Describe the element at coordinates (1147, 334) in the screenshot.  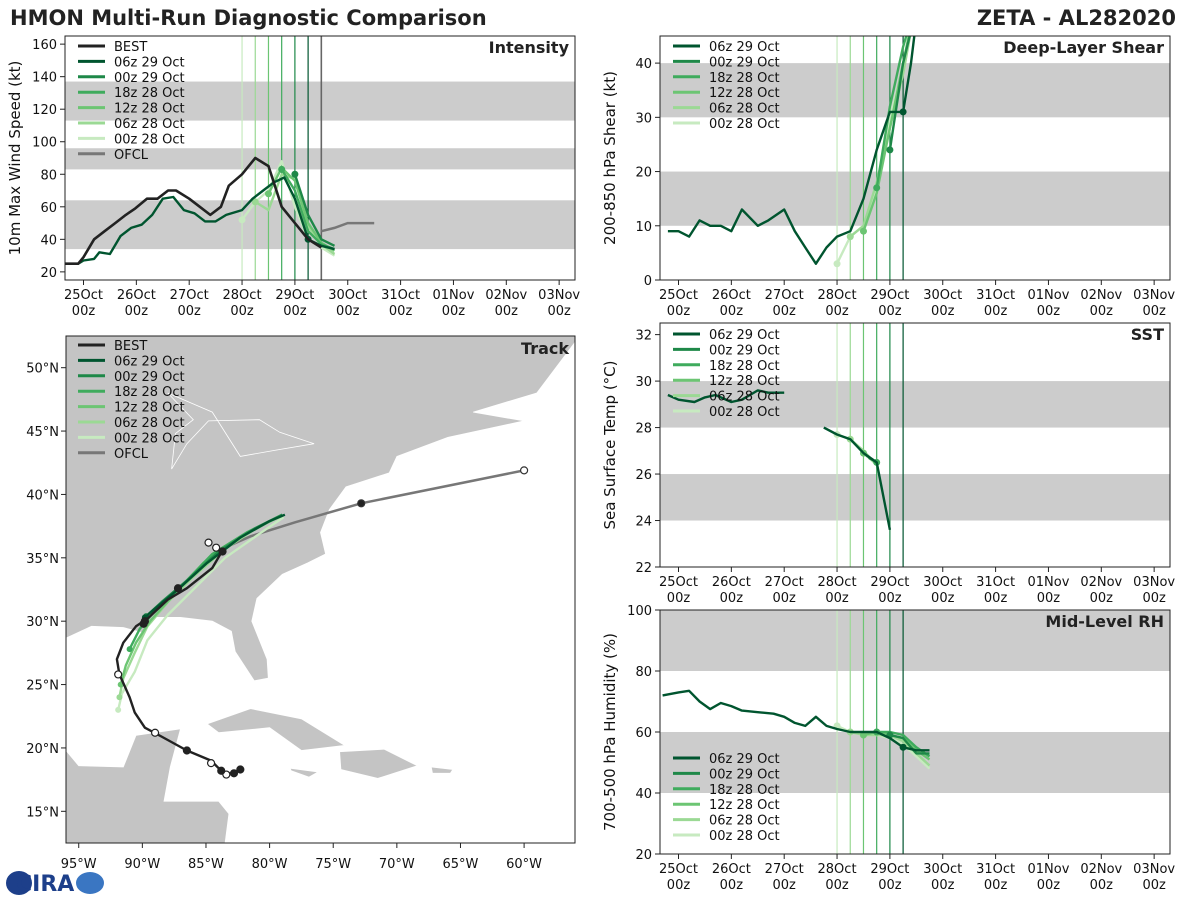
I see `panel-title: SST` at that location.